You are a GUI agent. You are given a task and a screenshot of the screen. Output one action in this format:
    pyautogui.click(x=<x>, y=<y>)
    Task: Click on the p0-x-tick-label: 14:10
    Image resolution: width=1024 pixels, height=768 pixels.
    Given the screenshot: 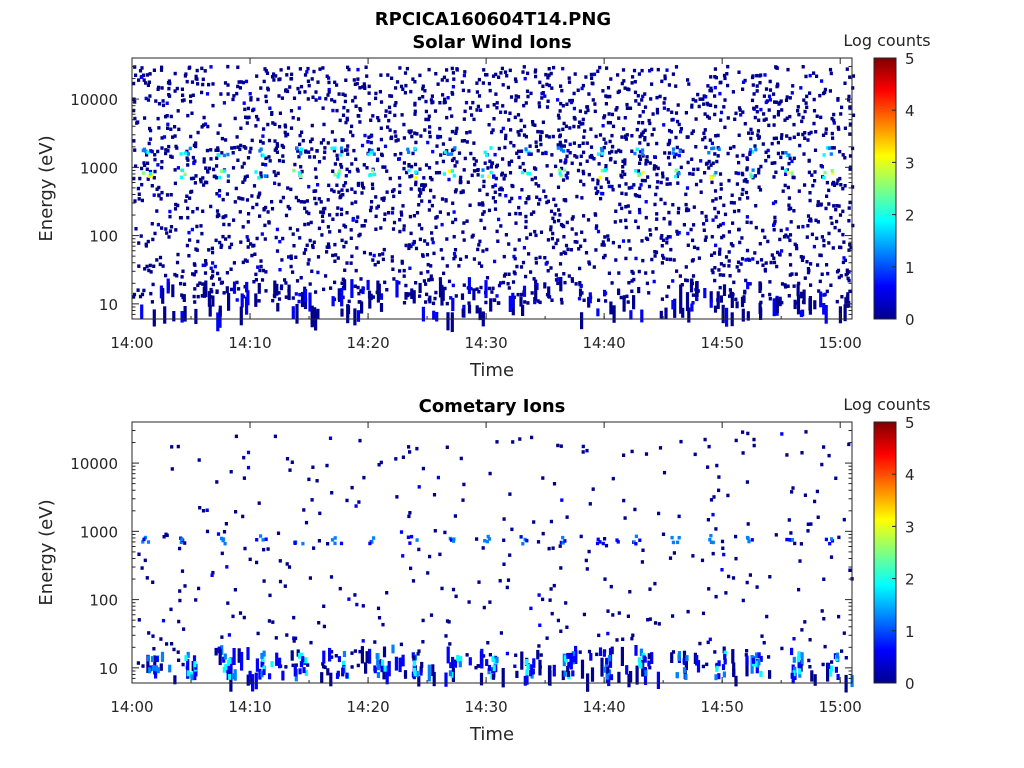 What is the action you would take?
    pyautogui.click(x=249, y=343)
    